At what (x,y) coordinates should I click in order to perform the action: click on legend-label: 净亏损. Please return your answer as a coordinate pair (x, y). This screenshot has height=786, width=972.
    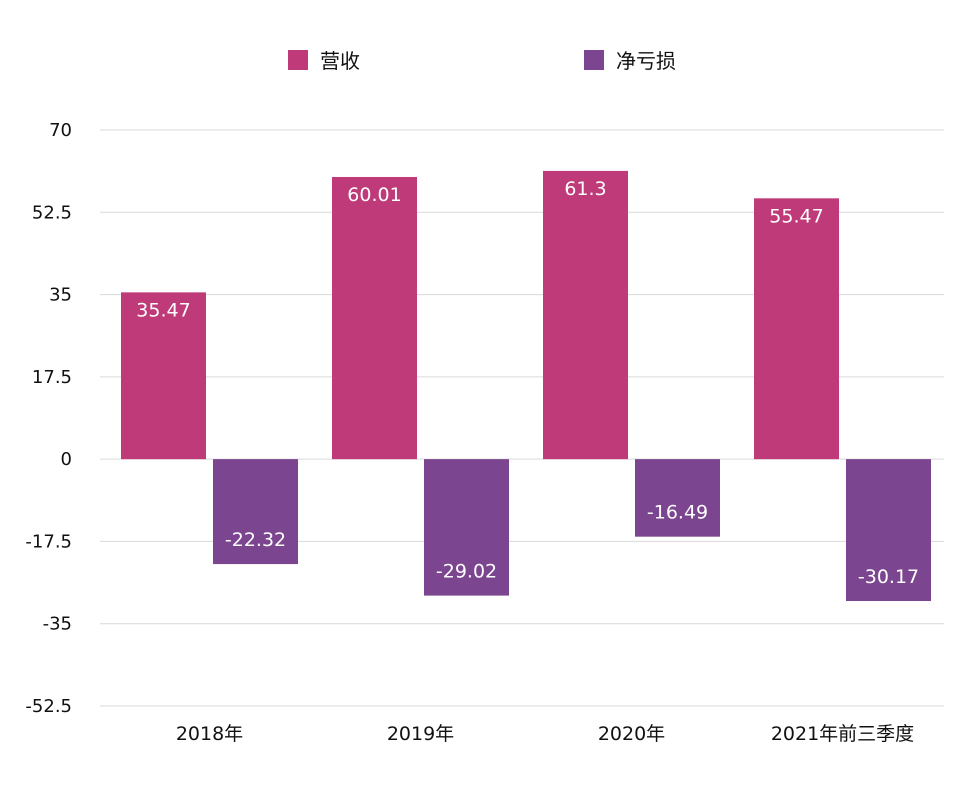
    Looking at the image, I should click on (646, 61).